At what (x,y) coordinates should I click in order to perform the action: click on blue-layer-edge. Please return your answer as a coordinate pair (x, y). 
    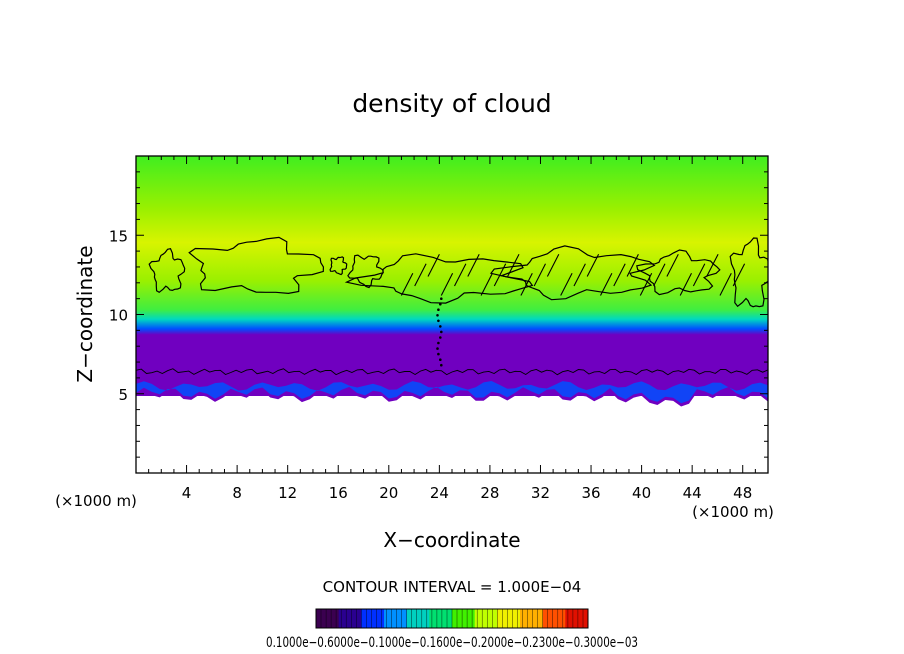
    Looking at the image, I should click on (452, 392).